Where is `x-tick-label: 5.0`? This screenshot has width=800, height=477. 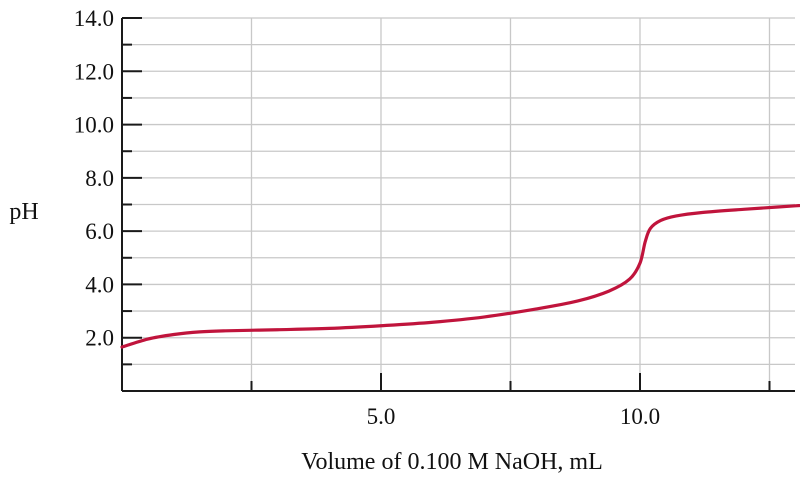 x-tick-label: 5.0 is located at coordinates (381, 416).